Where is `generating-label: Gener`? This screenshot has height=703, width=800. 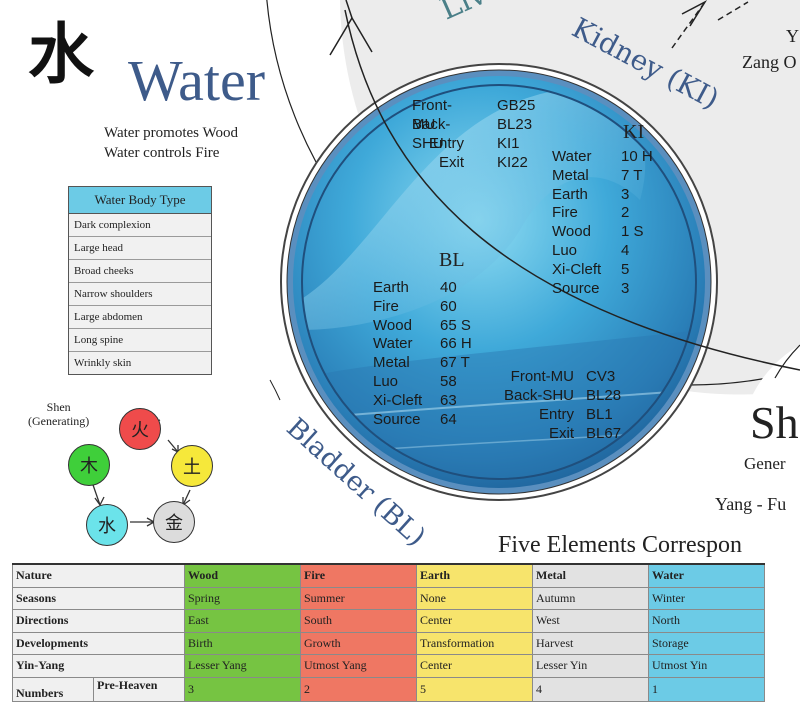
generating-label: Gener is located at coordinates (765, 463).